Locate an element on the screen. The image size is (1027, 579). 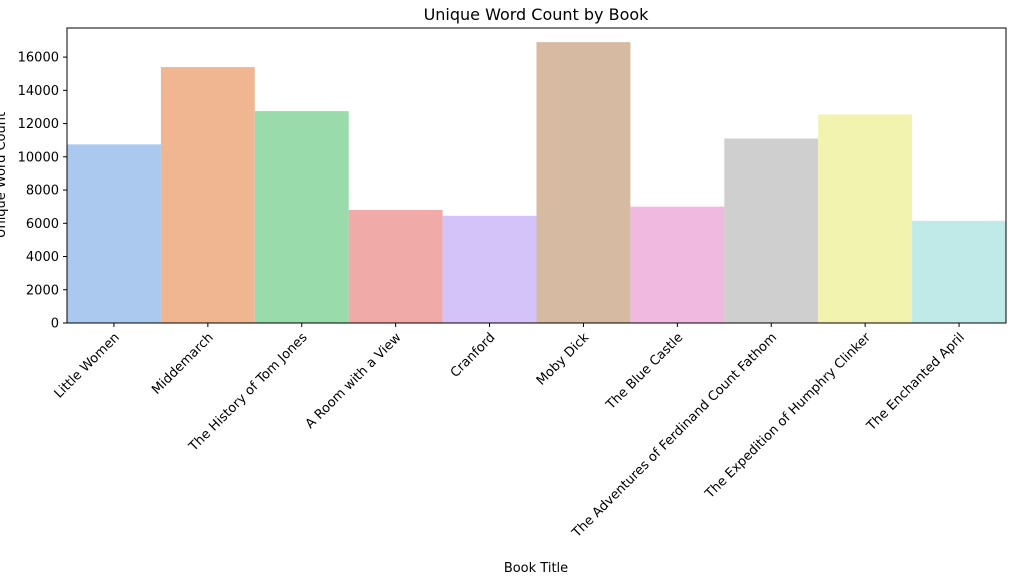
y-tick-label: 8000 is located at coordinates (42, 191).